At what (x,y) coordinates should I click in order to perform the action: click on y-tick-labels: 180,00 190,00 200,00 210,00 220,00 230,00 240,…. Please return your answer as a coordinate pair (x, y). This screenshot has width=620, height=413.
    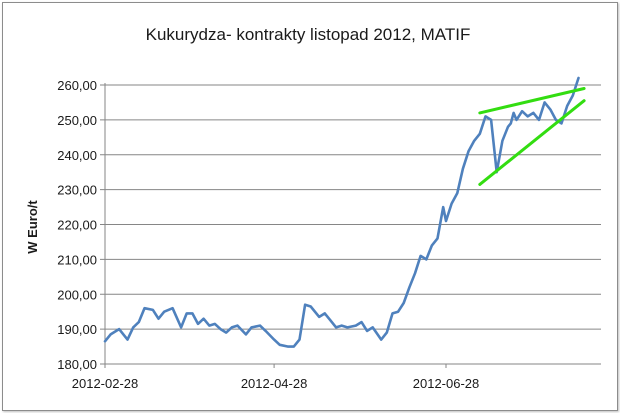
    Looking at the image, I should click on (77, 225).